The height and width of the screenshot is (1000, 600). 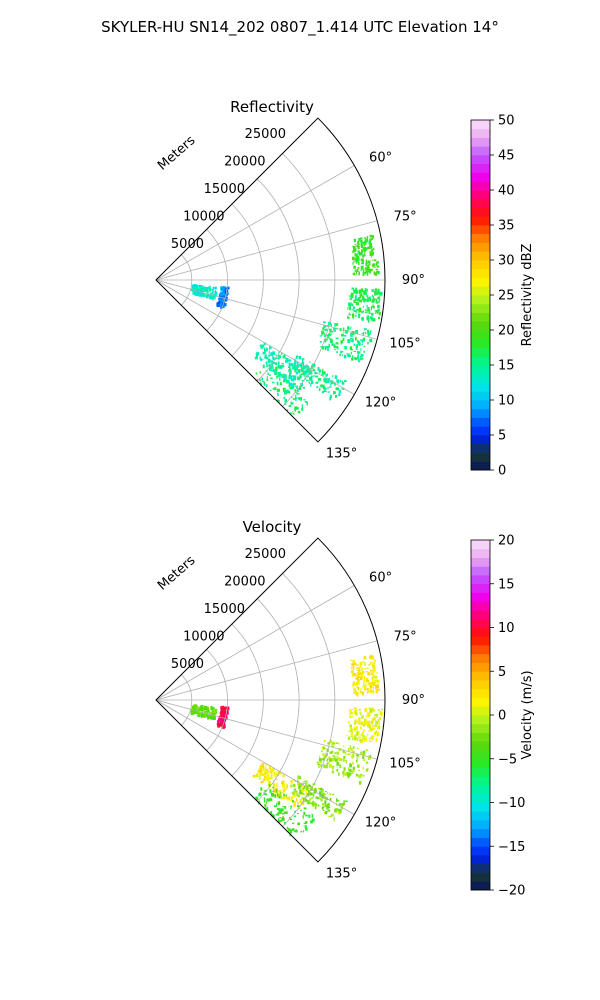 I want to click on theta-tick-label: 105°, so click(x=404, y=344).